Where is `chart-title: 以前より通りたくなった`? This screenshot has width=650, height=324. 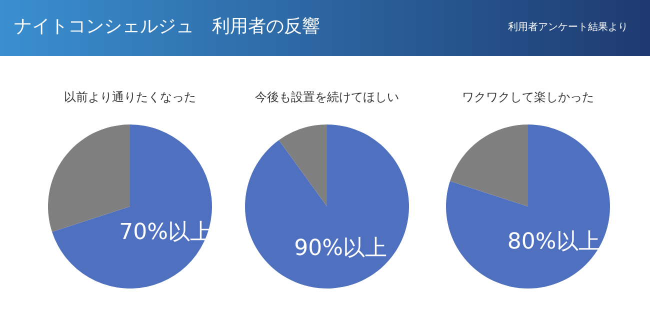 chart-title: 以前より通りたくなった is located at coordinates (130, 97).